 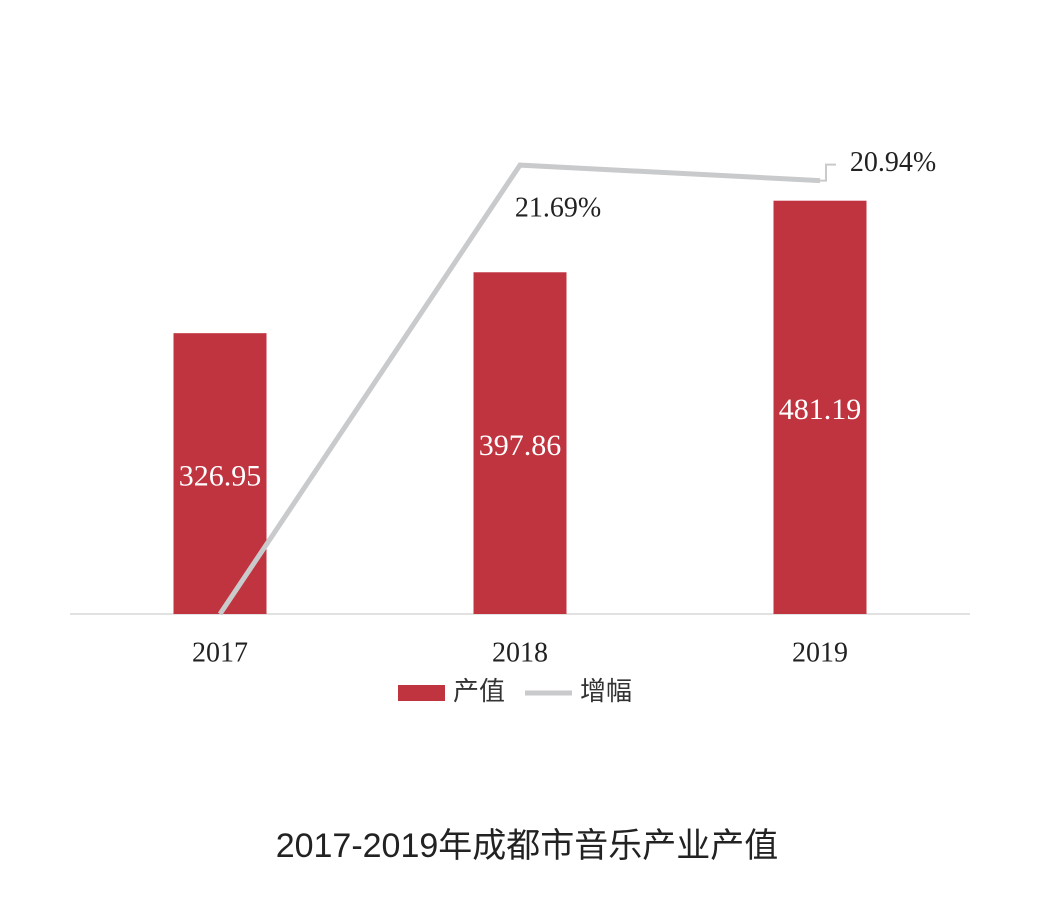 I want to click on legend-swatch, so click(x=421, y=693).